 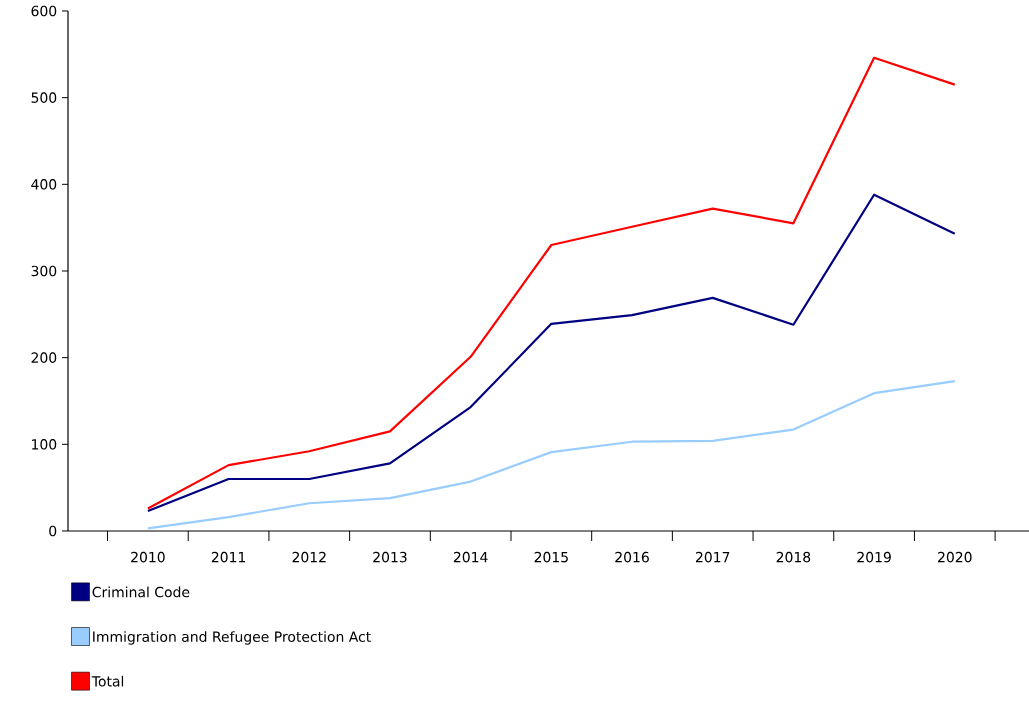 What do you see at coordinates (390, 557) in the screenshot?
I see `x-tick-label: 2013` at bounding box center [390, 557].